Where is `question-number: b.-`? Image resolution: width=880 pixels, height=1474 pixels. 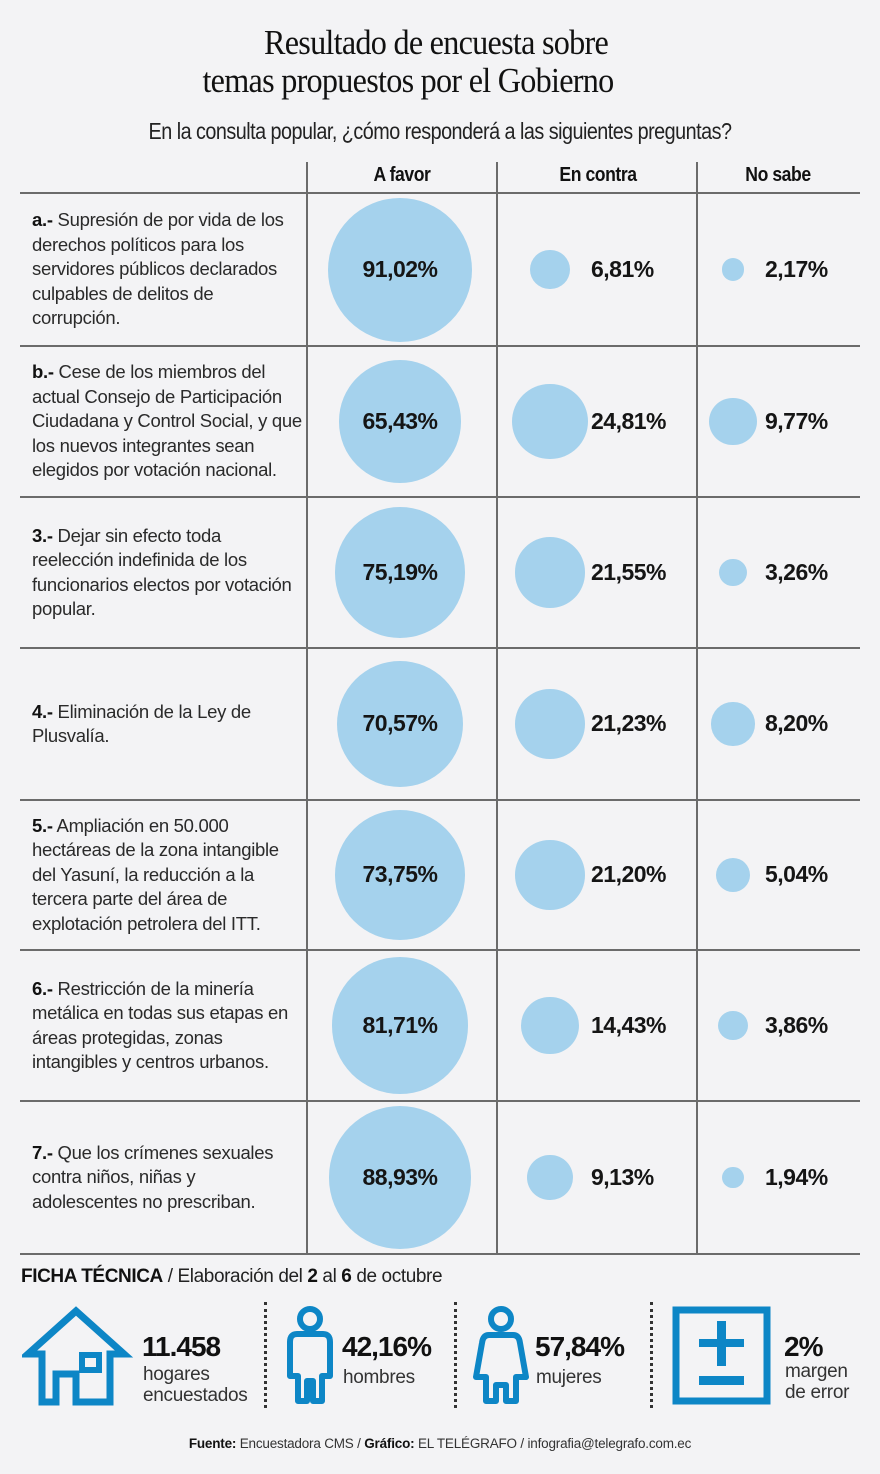
question-number: b.- is located at coordinates (43, 371).